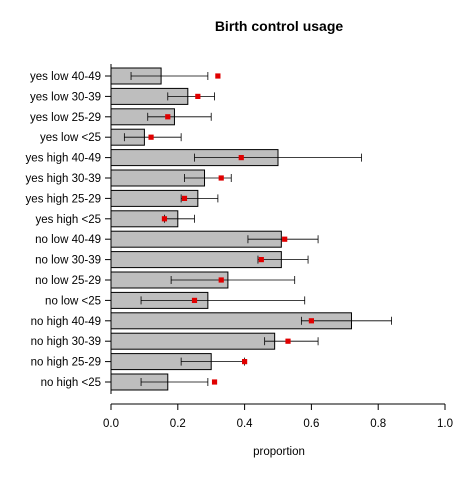 This screenshot has width=474, height=479. What do you see at coordinates (71, 383) in the screenshot?
I see `y-tick-label: no high <25` at bounding box center [71, 383].